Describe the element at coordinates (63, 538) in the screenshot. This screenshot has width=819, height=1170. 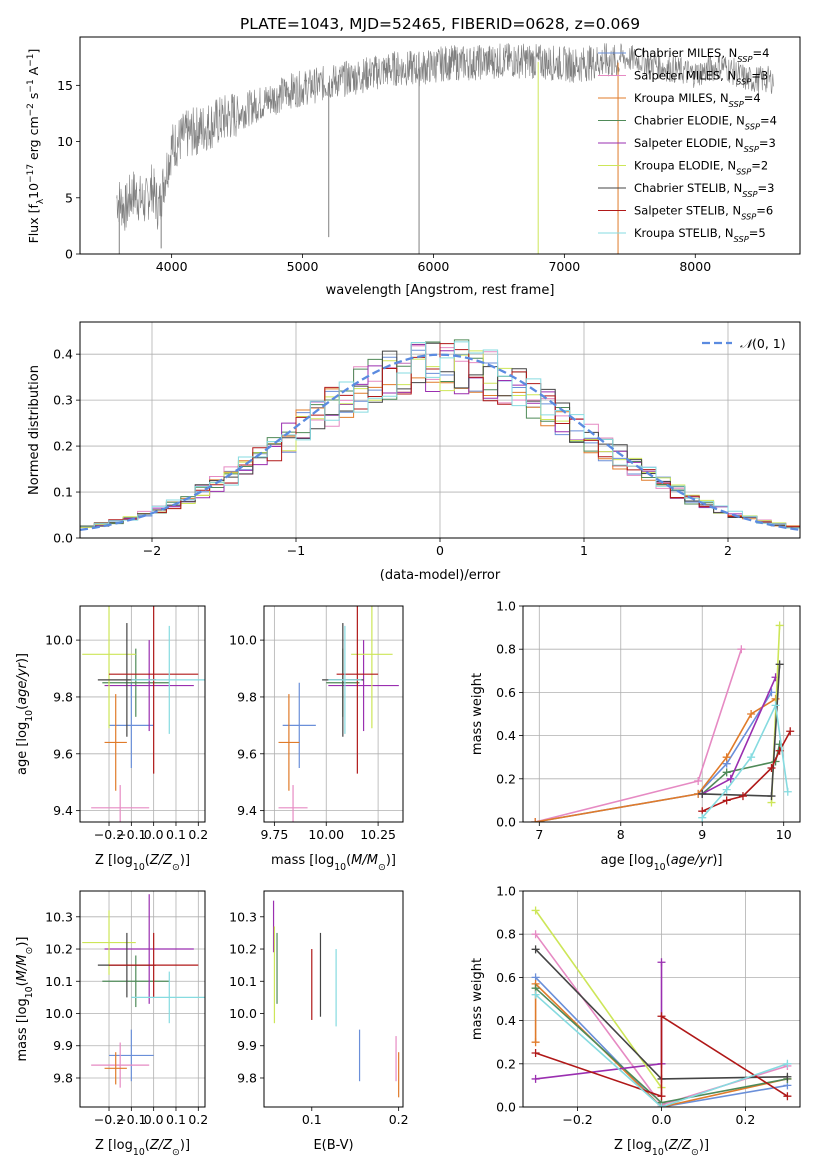
I see `y-tick-label: 0.0` at that location.